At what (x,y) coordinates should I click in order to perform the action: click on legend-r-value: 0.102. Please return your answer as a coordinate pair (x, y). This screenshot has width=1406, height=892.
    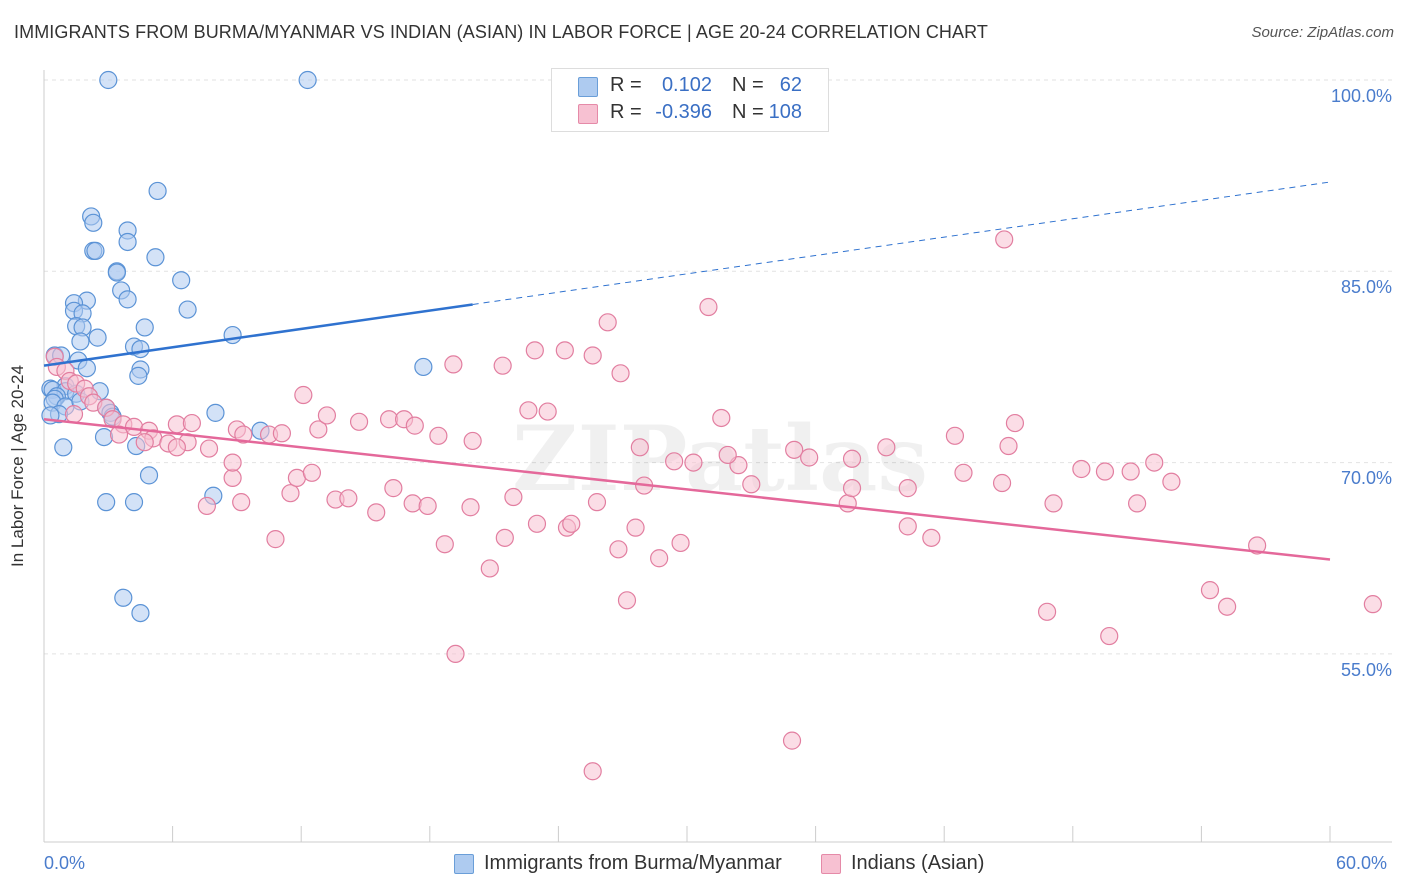
    Looking at the image, I should click on (686, 85).